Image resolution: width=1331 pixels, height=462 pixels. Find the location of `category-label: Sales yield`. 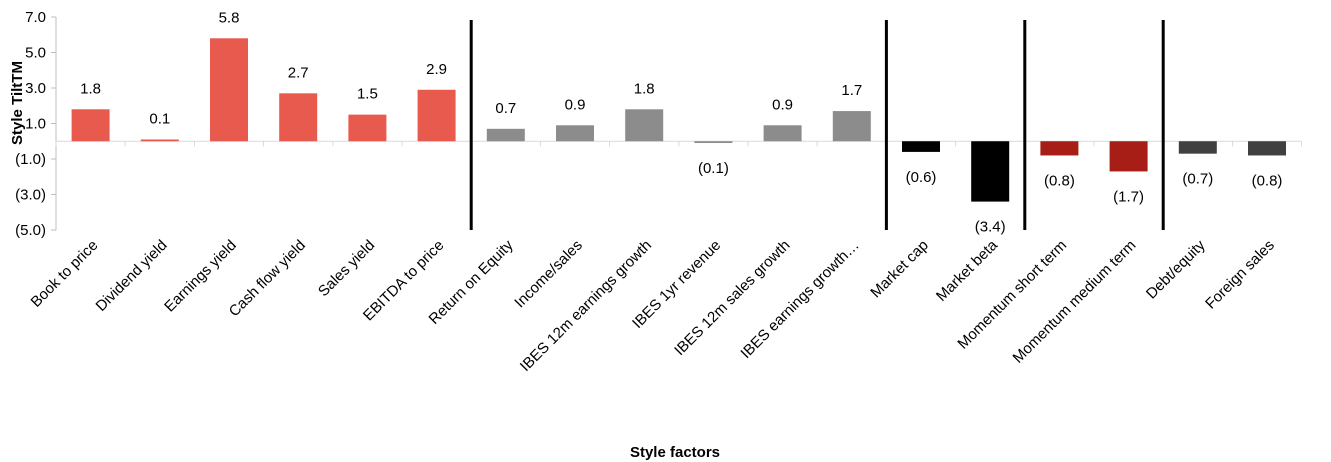

category-label: Sales yield is located at coordinates (346, 268).